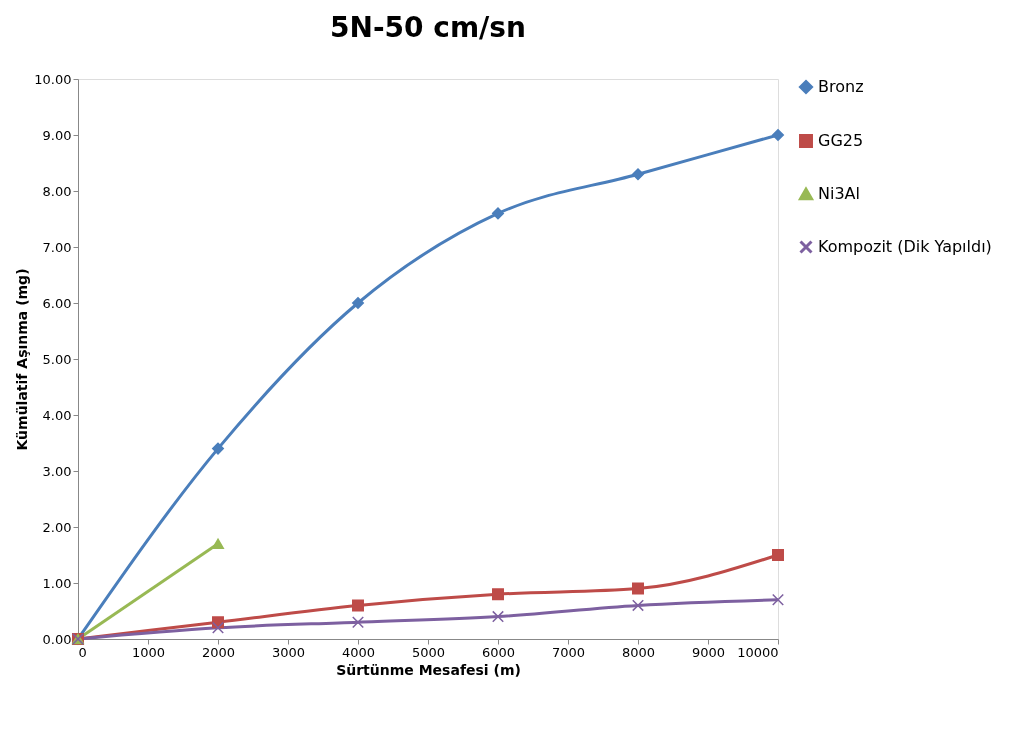  What do you see at coordinates (905, 246) in the screenshot?
I see `legend-label: Kompozit (Dik Yapıldı)` at bounding box center [905, 246].